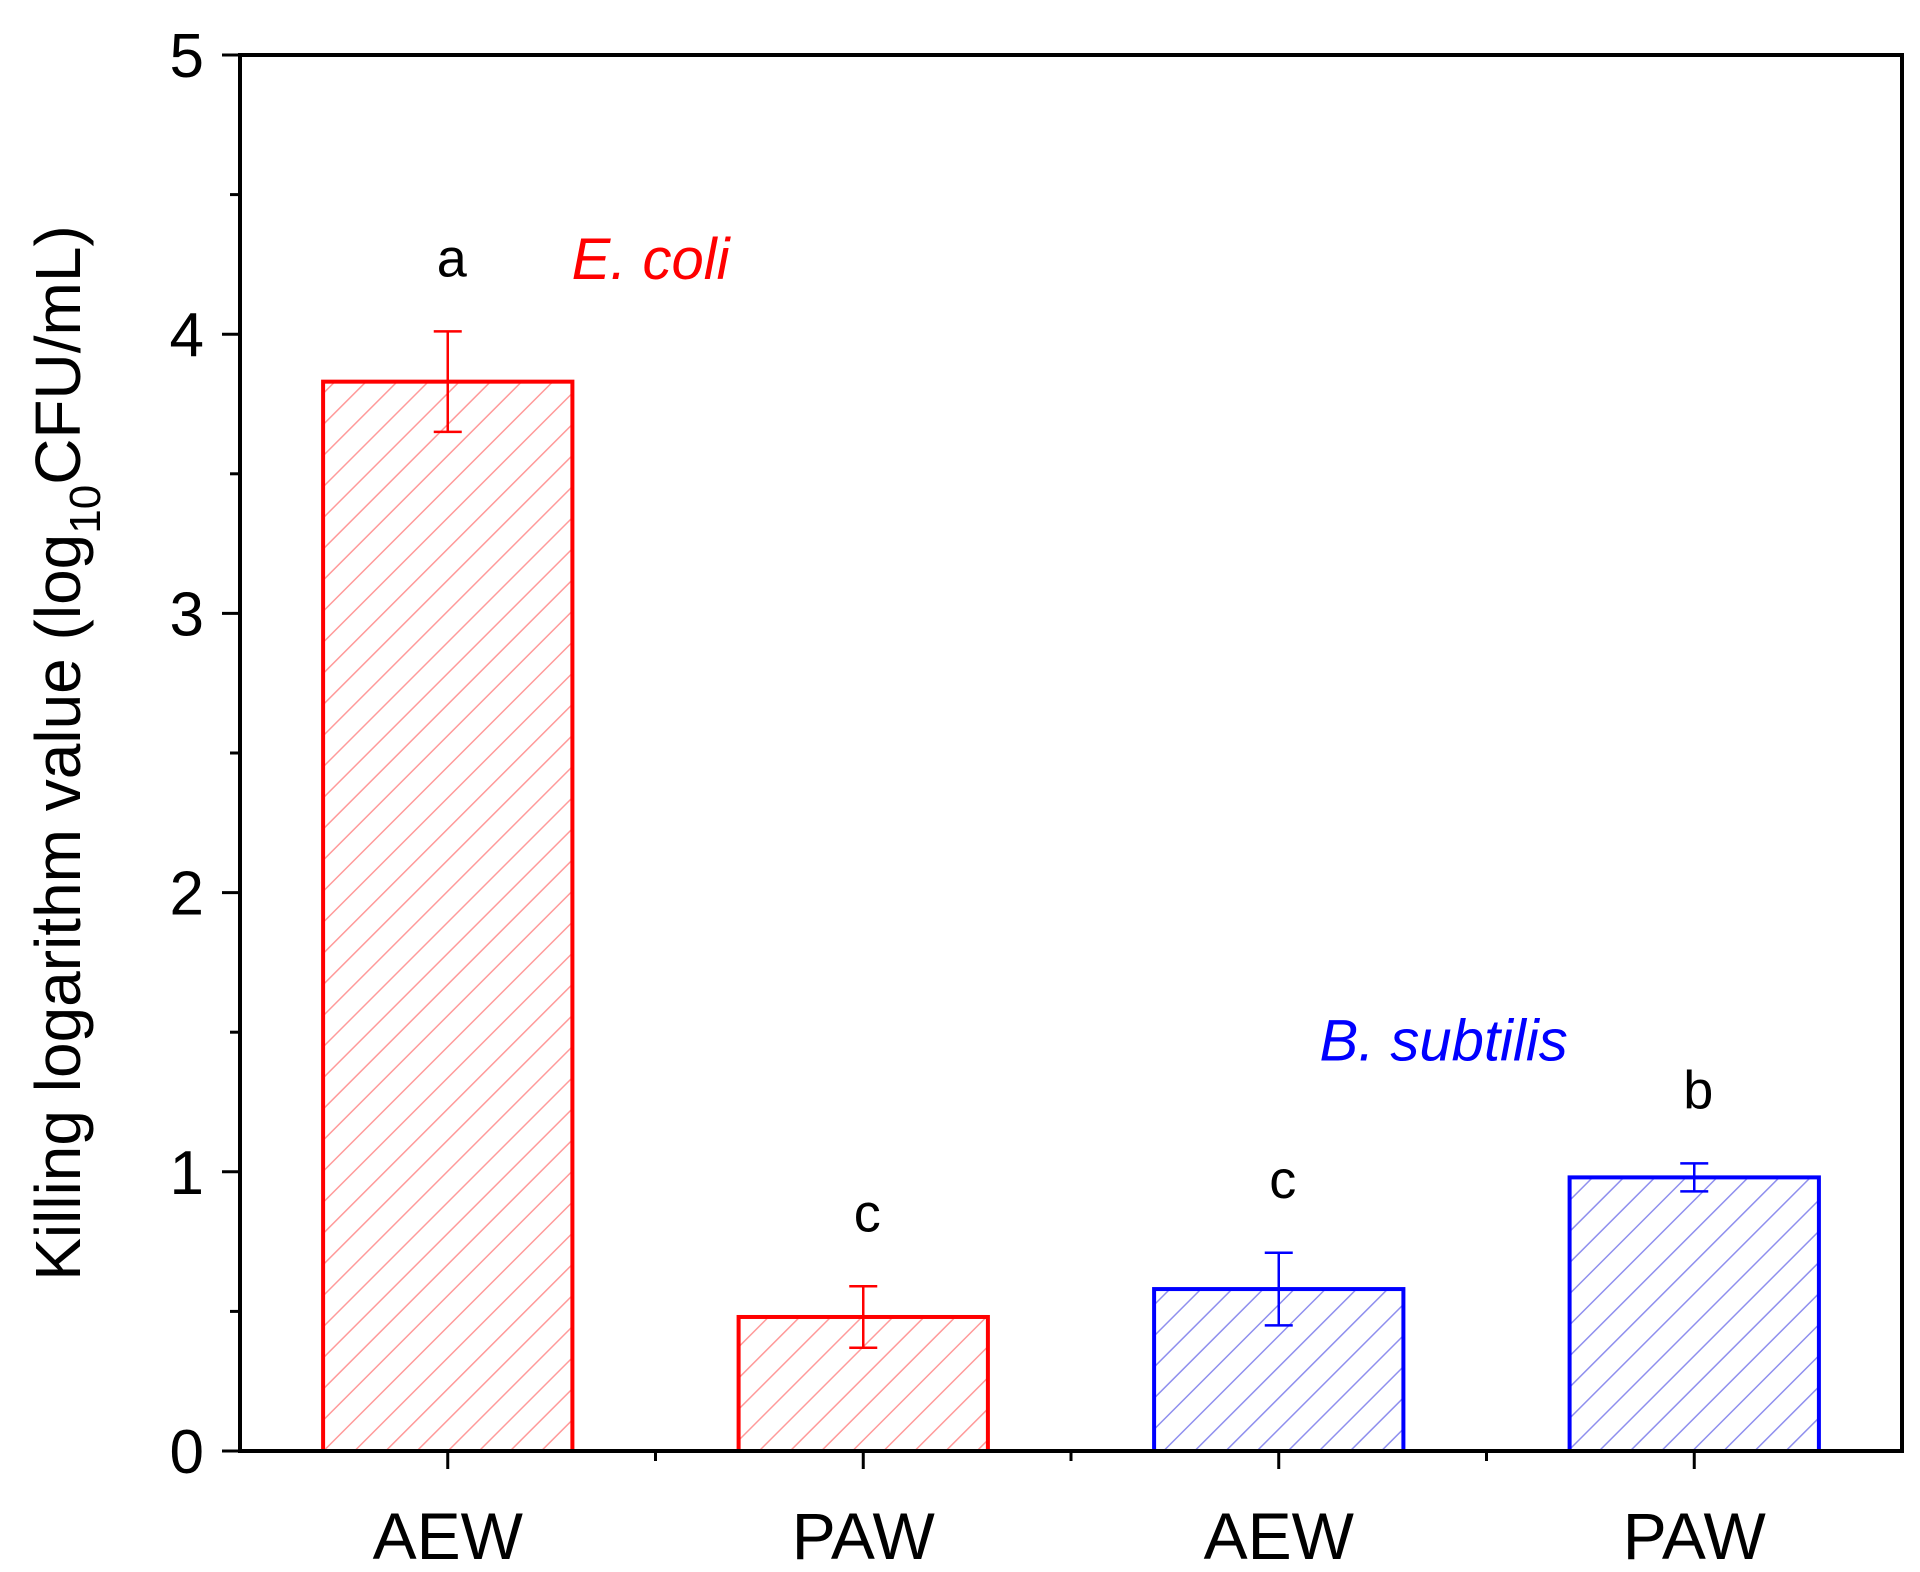  I want to click on y-axis-title-main: Killing logarithm value (log, so click(58, 907).